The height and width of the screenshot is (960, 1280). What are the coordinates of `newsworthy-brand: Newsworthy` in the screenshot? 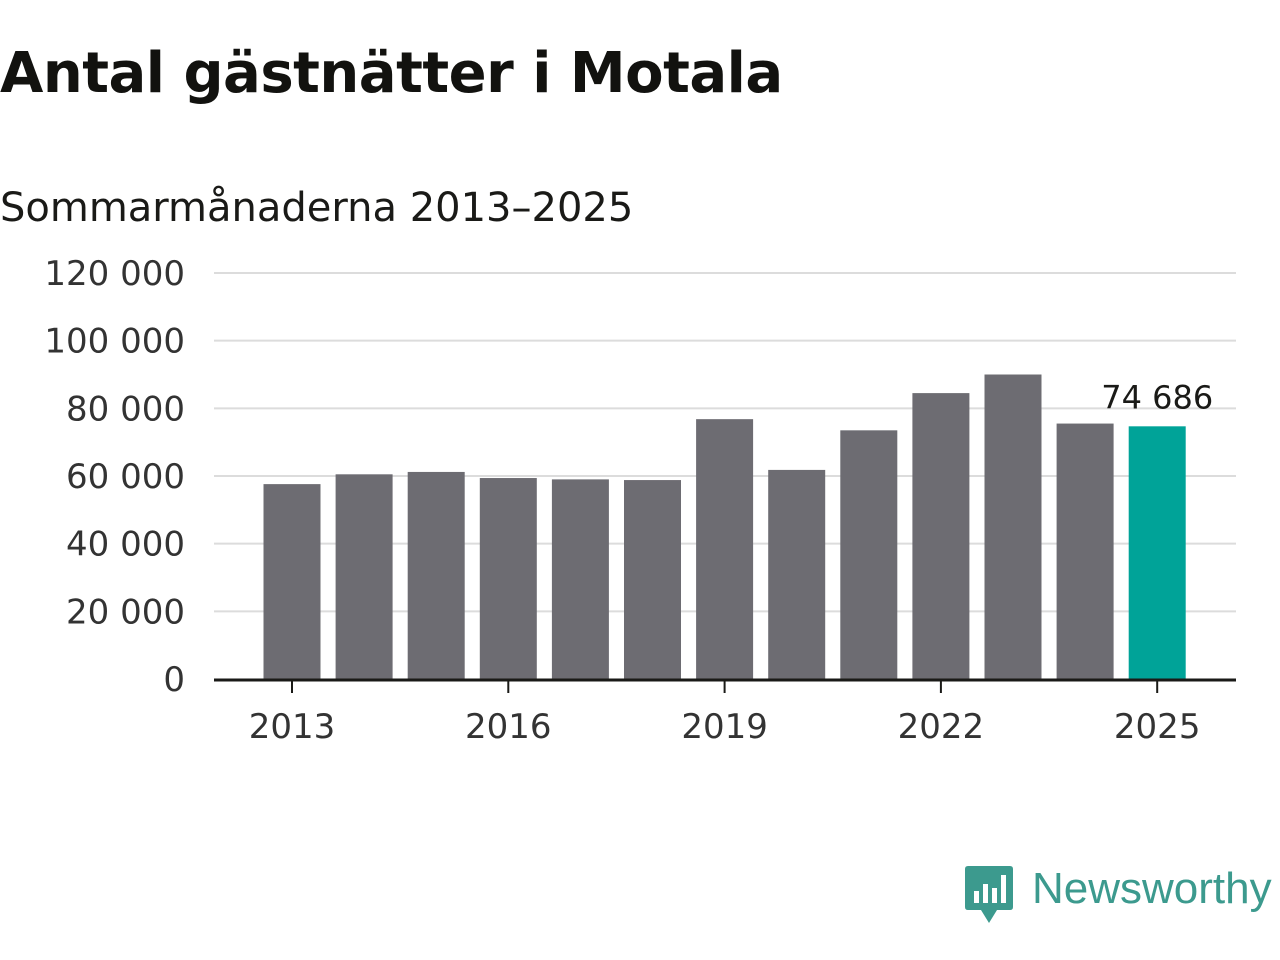 It's located at (1118, 895).